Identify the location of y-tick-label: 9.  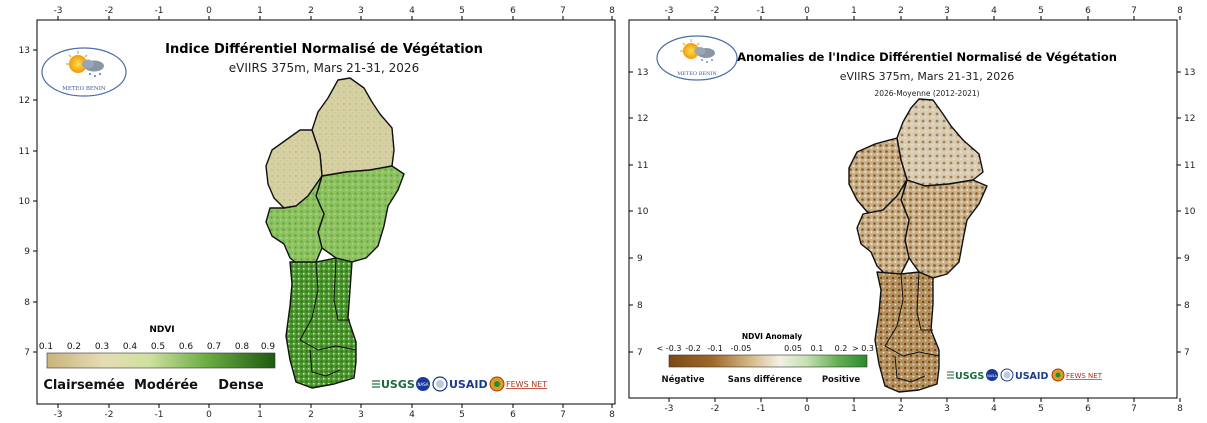
(1187, 259).